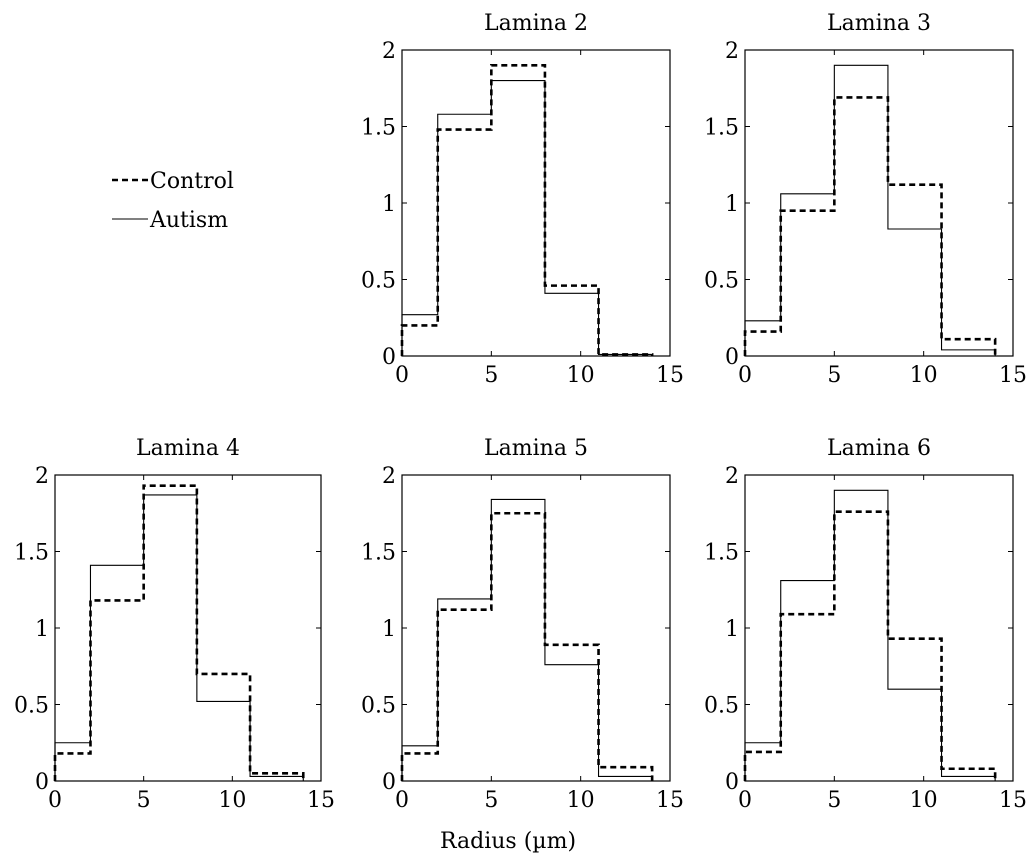 The height and width of the screenshot is (858, 1034). Describe the element at coordinates (879, 23) in the screenshot. I see `panel-title: Lamina 3` at that location.